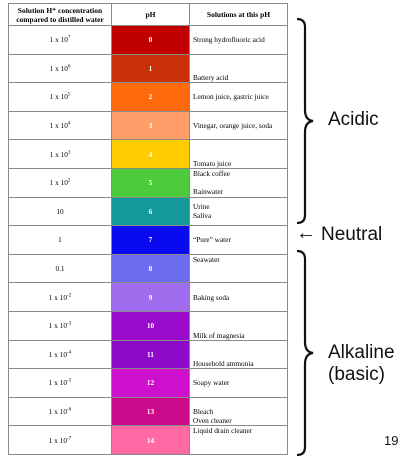 This screenshot has height=468, width=417. What do you see at coordinates (357, 374) in the screenshot?
I see `alkaline-label-line2: (basic)` at bounding box center [357, 374].